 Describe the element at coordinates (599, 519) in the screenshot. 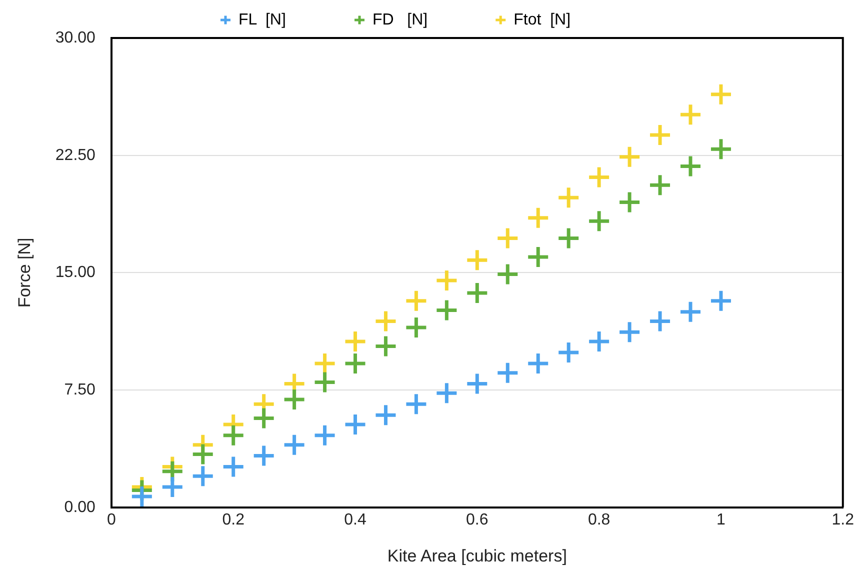

I see `x-tick-label: 0.8` at that location.